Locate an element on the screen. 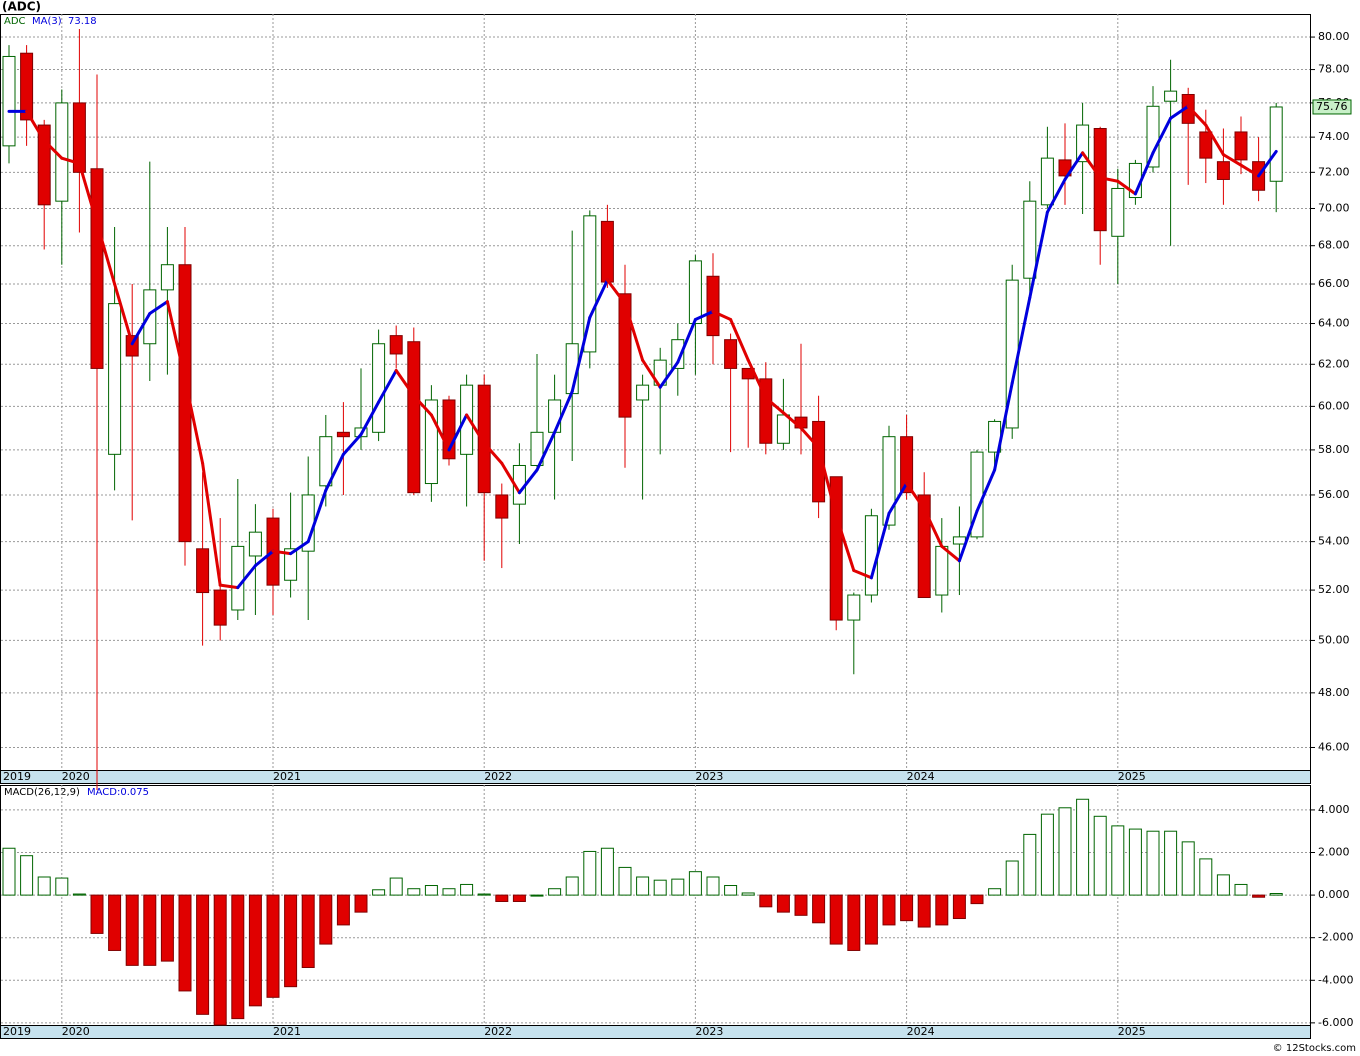  y-tick-label: 58.00 is located at coordinates (1334, 449).